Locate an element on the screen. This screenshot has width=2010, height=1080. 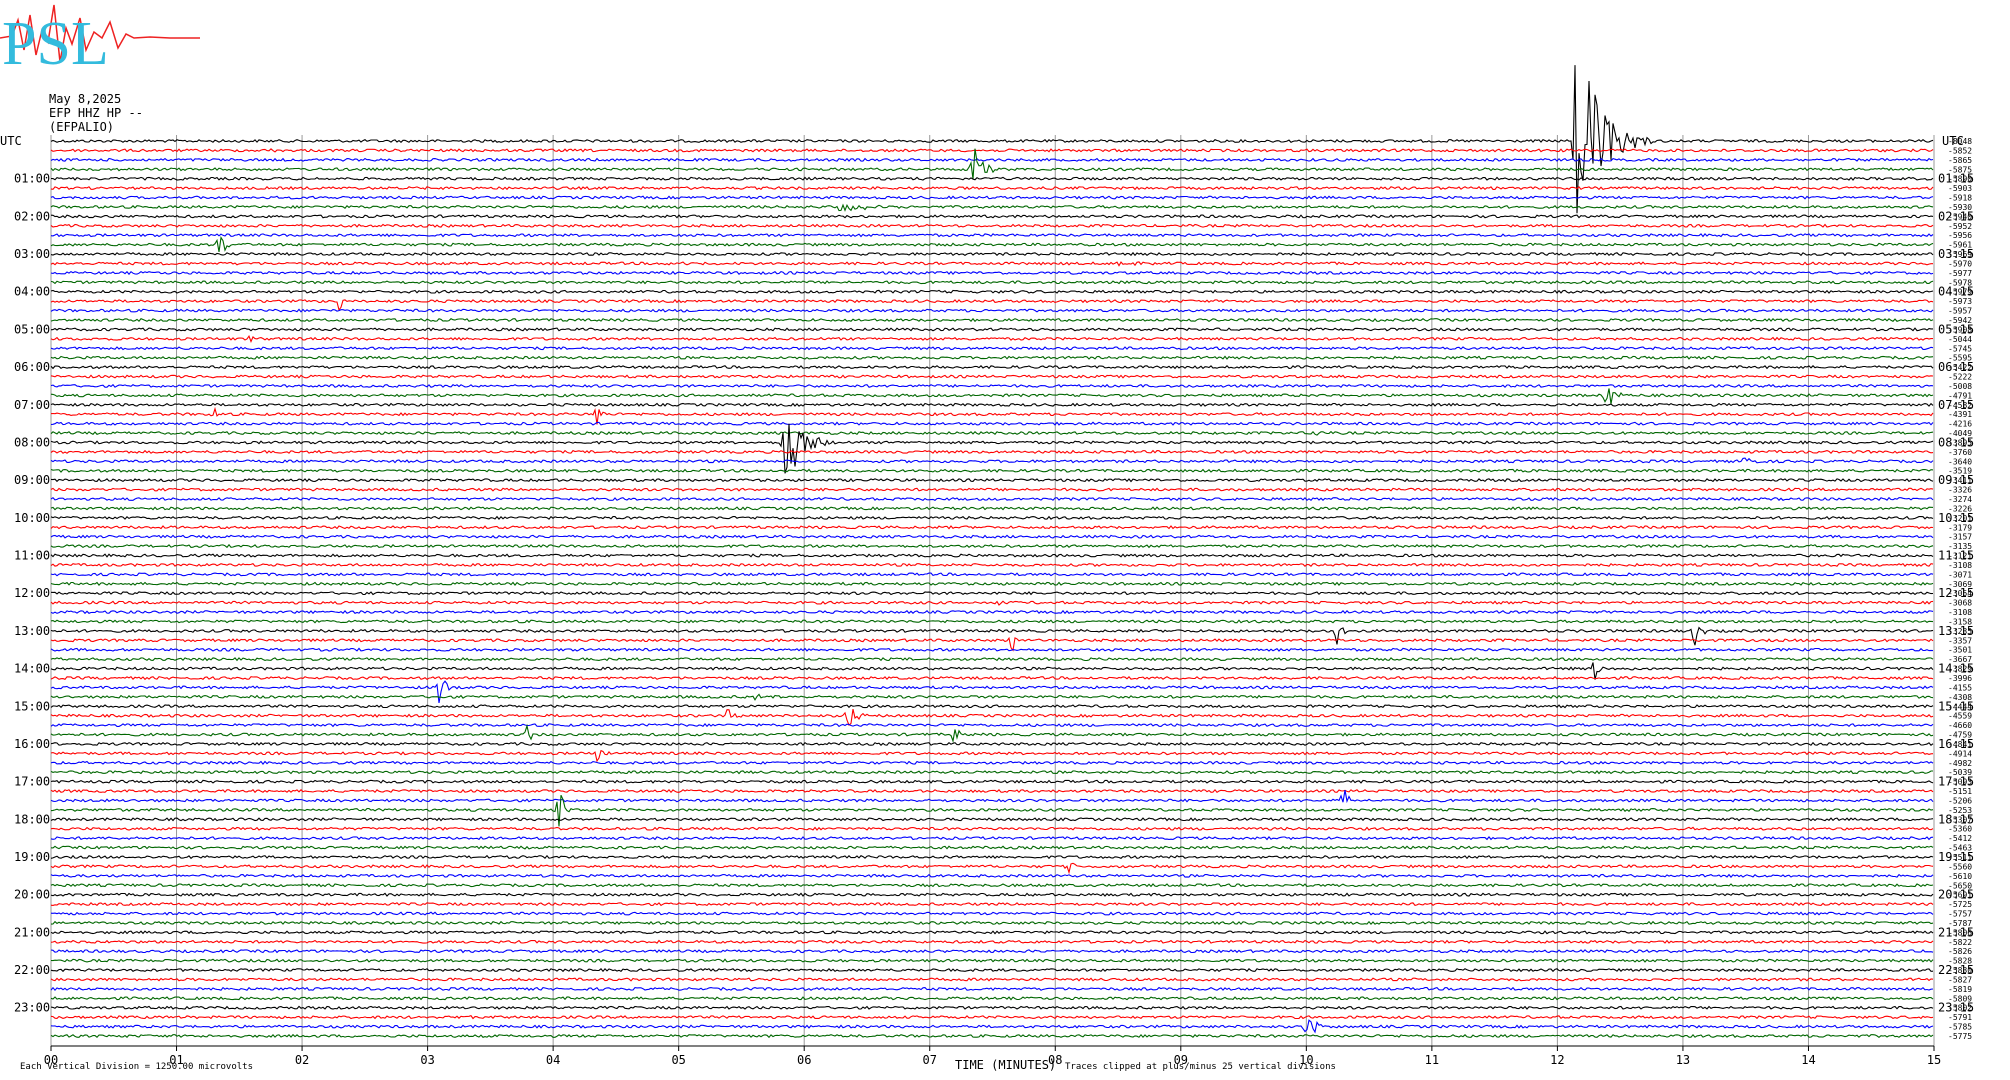
hour-label-right: 20:15 is located at coordinates (1956, 895).